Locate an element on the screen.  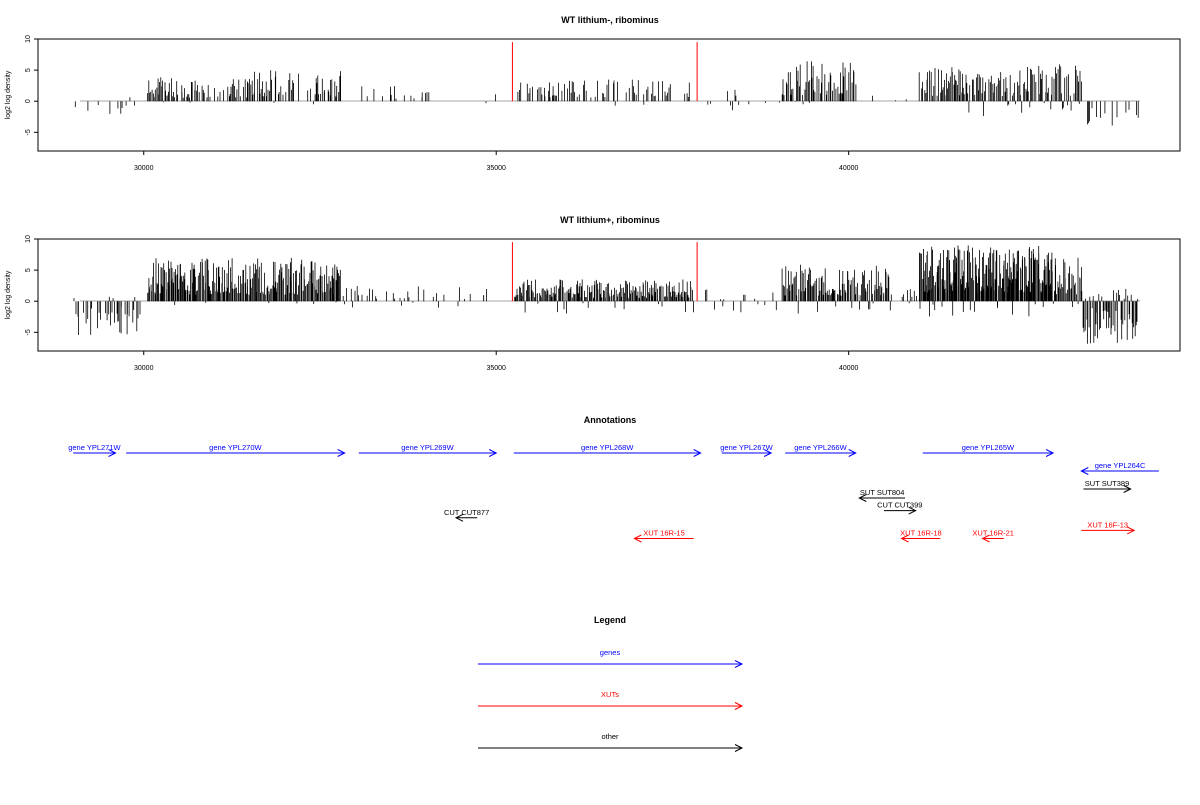
annotation-gene-feature: gene YPL267W is located at coordinates (747, 450).